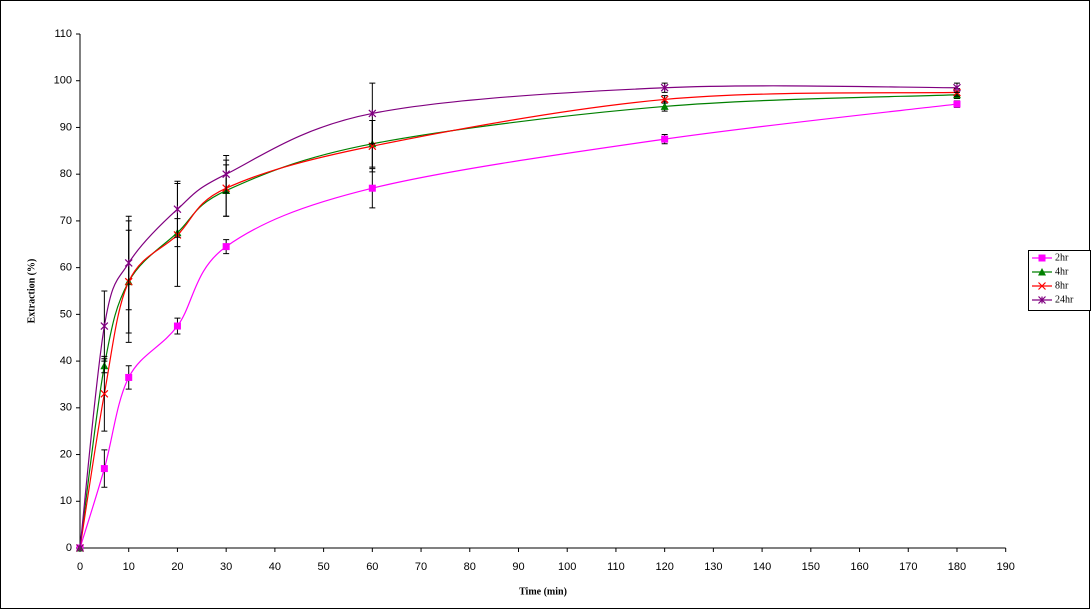 The image size is (1091, 610). Describe the element at coordinates (470, 567) in the screenshot. I see `x-tick-label: 80` at that location.